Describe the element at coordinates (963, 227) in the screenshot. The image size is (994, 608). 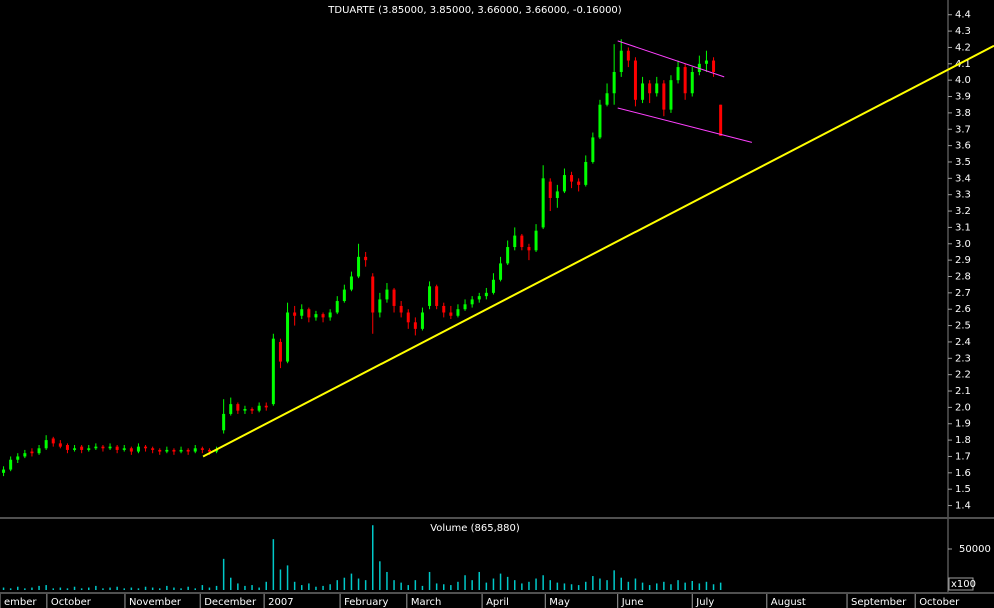
I see `y-tick-label: 3.1` at that location.